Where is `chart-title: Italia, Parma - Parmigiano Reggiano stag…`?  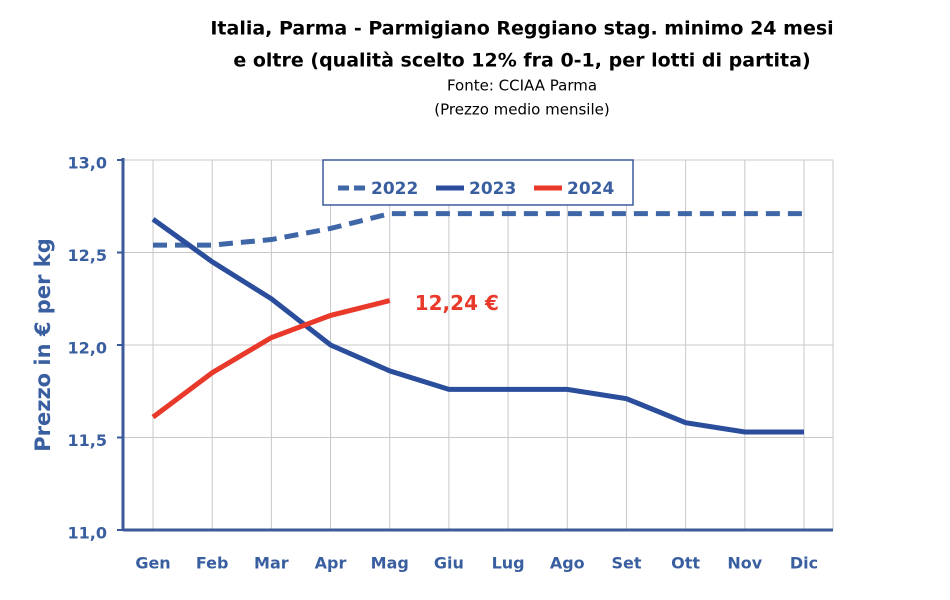 chart-title: Italia, Parma - Parmigiano Reggiano stag… is located at coordinates (521, 29).